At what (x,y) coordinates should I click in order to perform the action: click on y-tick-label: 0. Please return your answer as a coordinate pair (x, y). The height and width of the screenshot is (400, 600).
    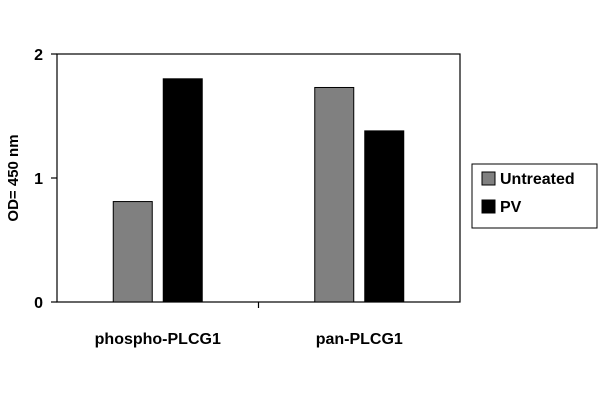
    Looking at the image, I should click on (38, 303).